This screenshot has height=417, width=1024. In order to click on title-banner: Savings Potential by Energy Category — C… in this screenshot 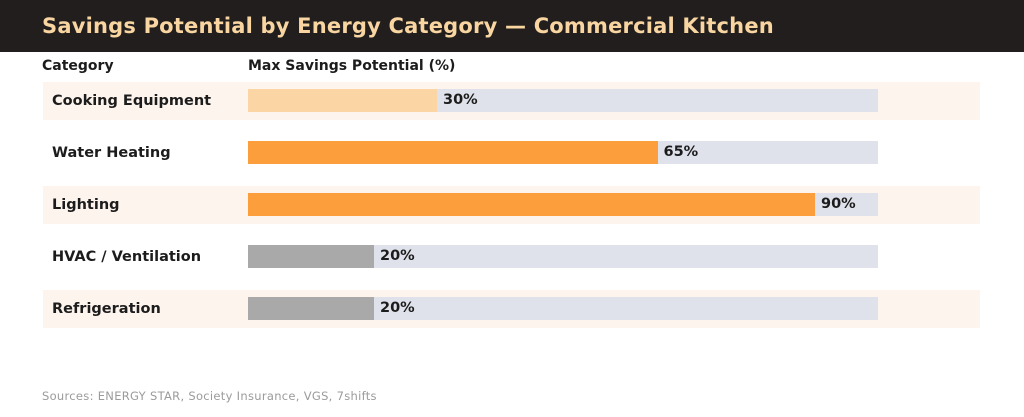, I will do `click(512, 26)`.